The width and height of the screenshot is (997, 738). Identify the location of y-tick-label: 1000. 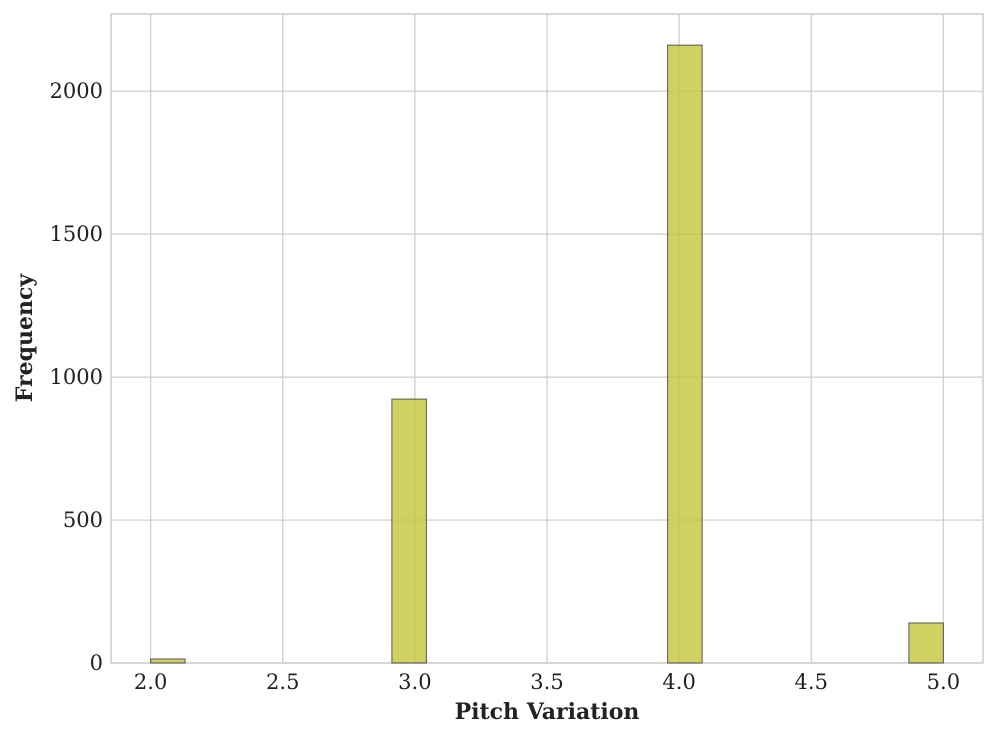
(76, 377).